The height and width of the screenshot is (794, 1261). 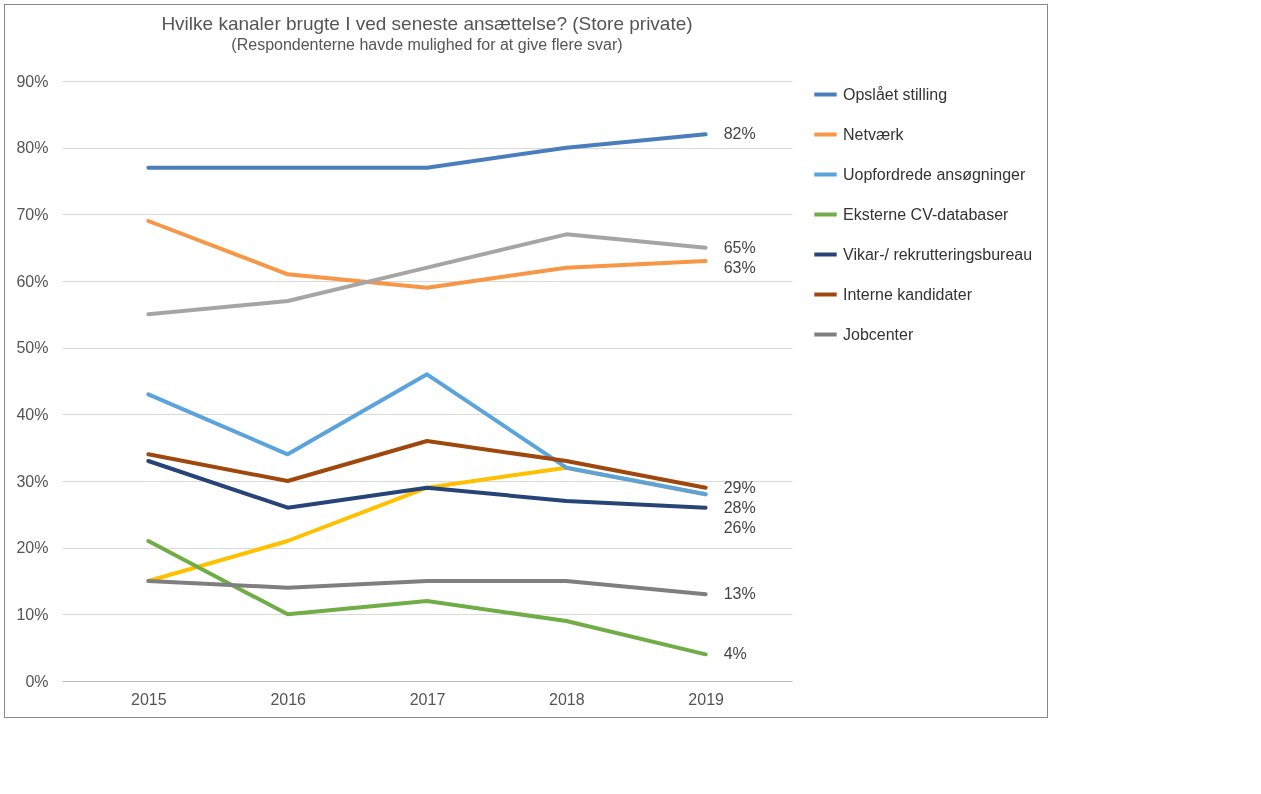 What do you see at coordinates (32, 348) in the screenshot?
I see `y-tick-label: 50%` at bounding box center [32, 348].